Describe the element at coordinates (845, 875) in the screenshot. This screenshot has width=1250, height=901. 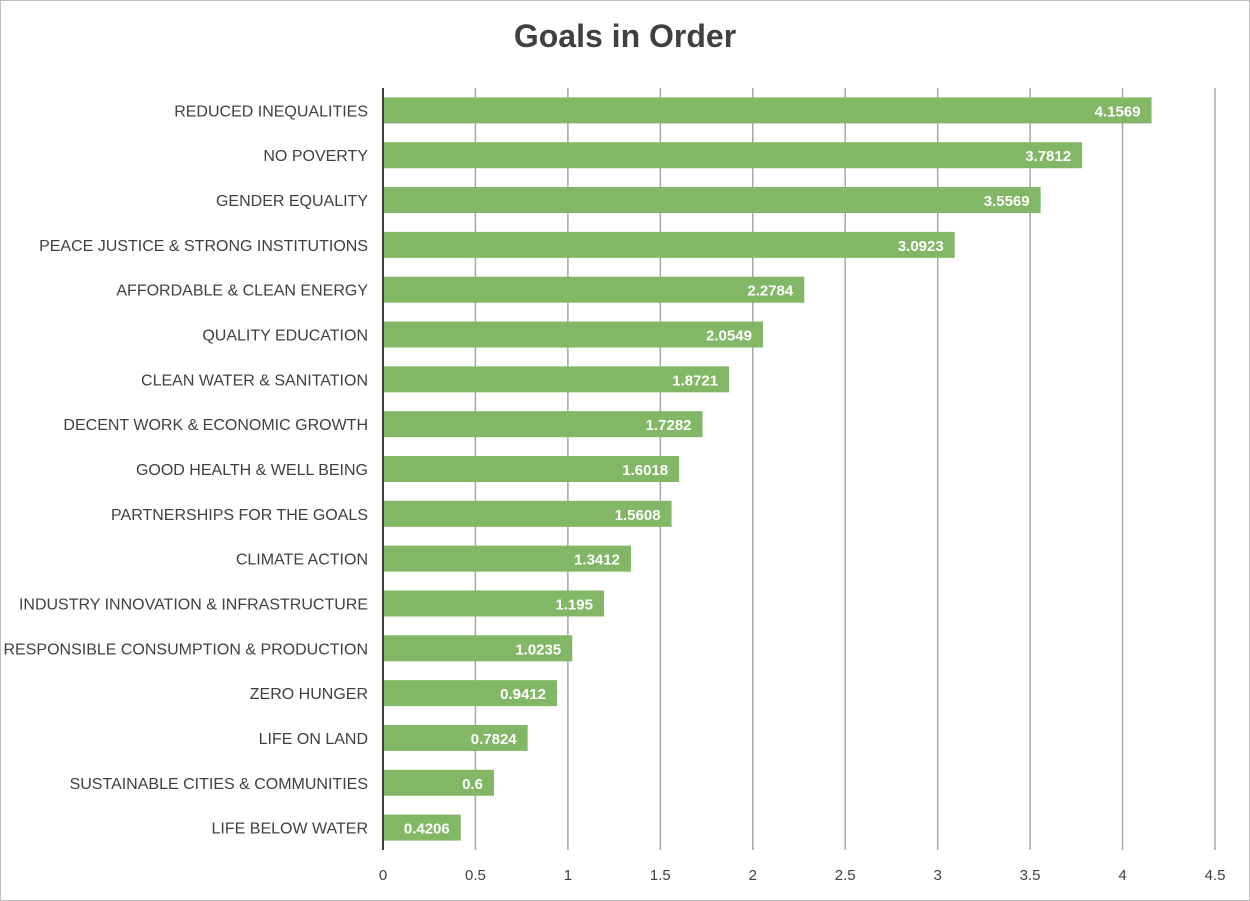
I see `x-tick-label: 2.5` at that location.